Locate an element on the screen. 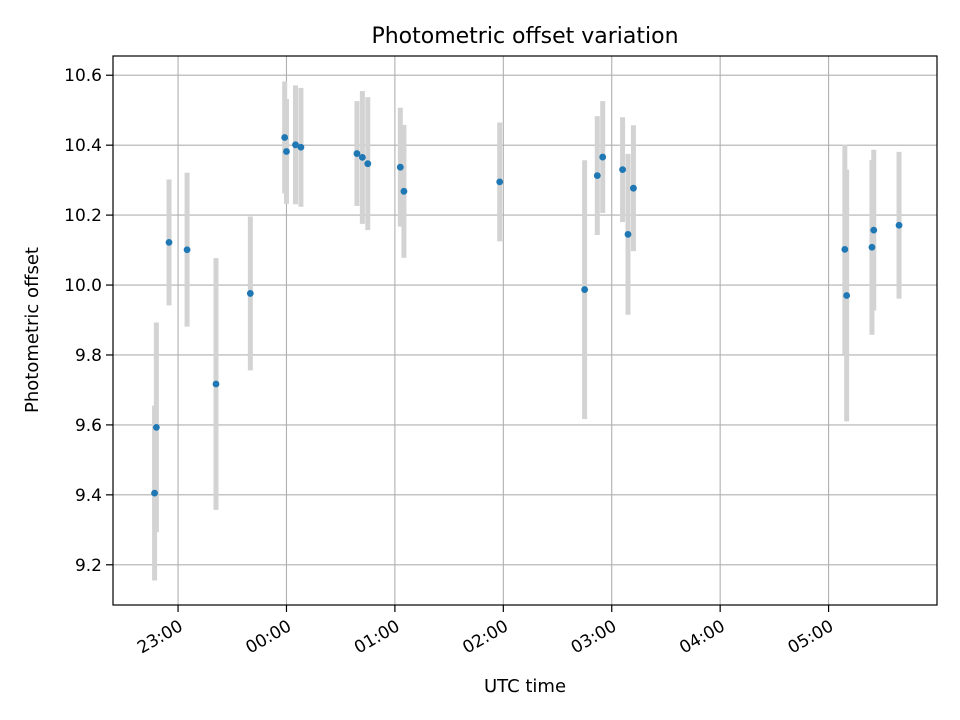  y-axis-label: Photometric offset is located at coordinates (32, 330).